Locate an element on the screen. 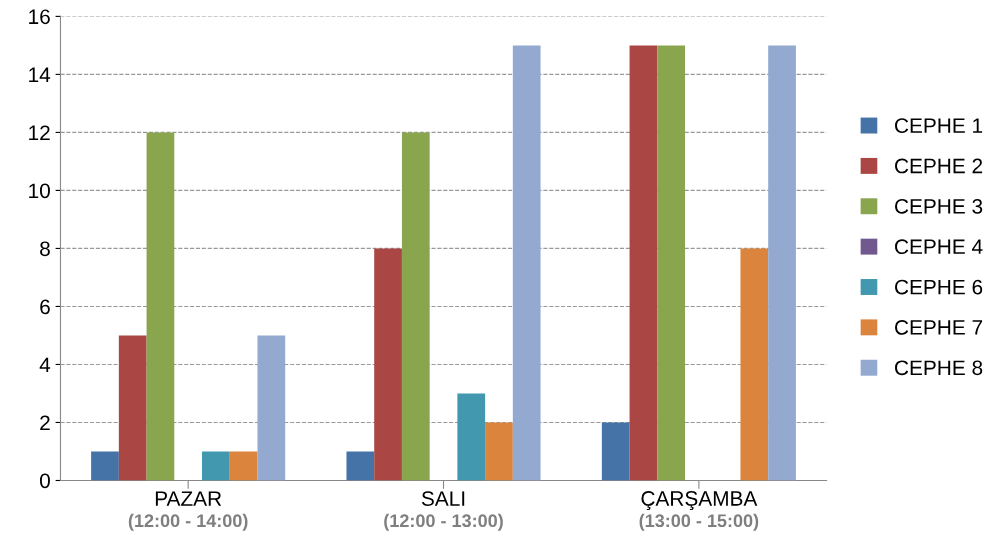 The height and width of the screenshot is (546, 1008). y-tick-label: 6 is located at coordinates (45, 307).